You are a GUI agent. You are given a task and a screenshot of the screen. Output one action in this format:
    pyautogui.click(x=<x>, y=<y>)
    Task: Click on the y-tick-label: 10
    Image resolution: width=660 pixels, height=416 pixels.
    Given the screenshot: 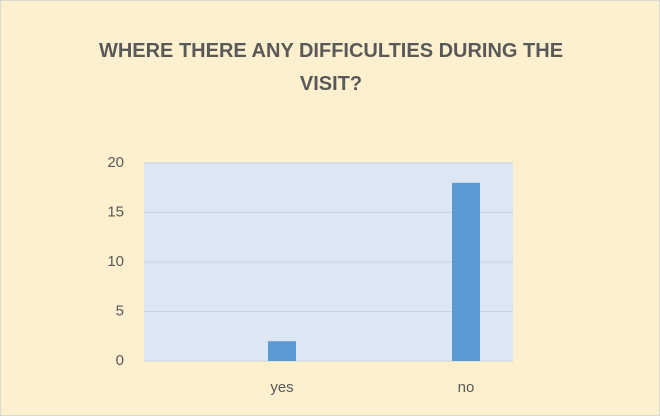 What is the action you would take?
    pyautogui.click(x=115, y=261)
    